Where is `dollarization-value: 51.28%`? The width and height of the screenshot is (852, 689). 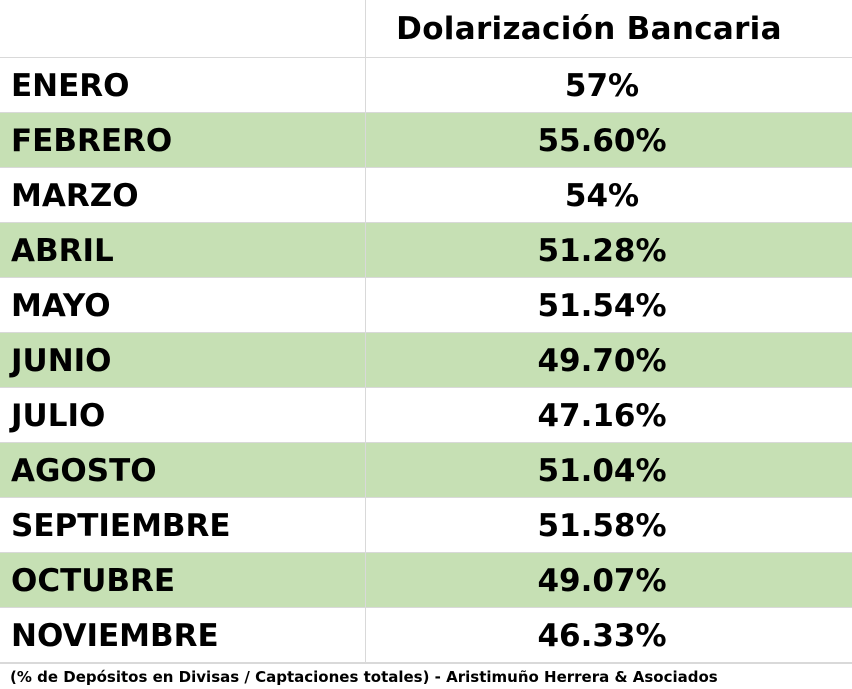 dollarization-value: 51.28% is located at coordinates (602, 250).